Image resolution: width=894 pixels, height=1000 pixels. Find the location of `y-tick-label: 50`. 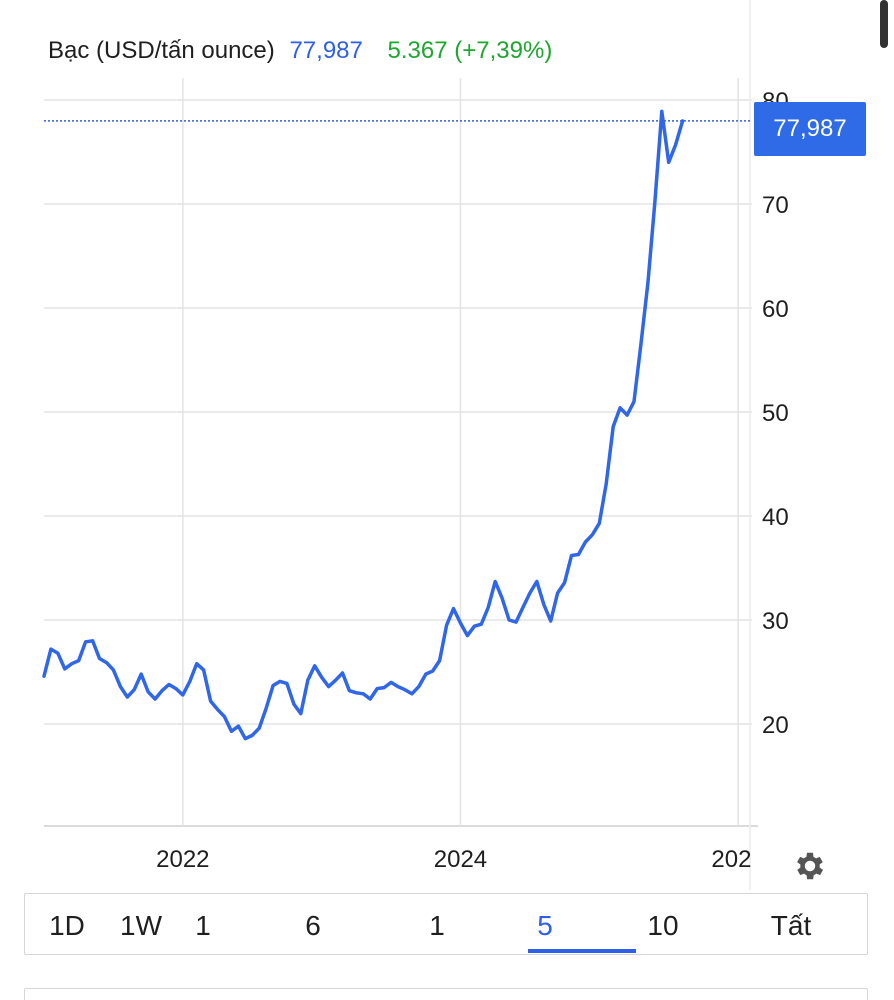

y-tick-label: 50 is located at coordinates (775, 413).